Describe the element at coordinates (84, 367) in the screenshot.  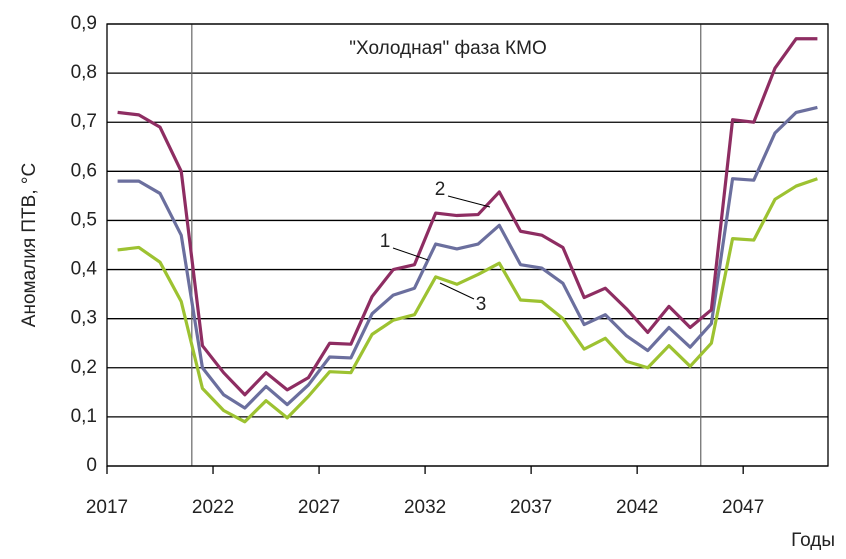
I see `y-tick-label: 0,2` at that location.